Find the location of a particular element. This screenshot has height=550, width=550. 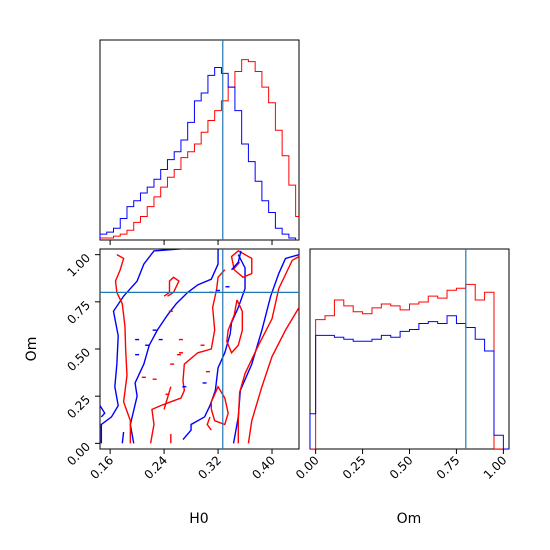

om-hist-blue-series is located at coordinates (409, 382).